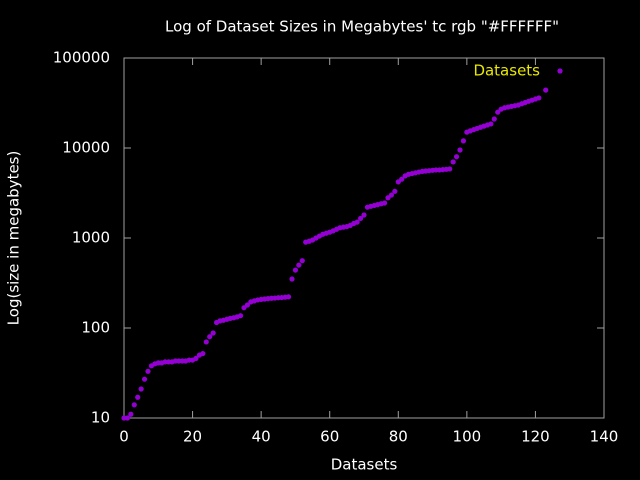 The height and width of the screenshot is (480, 640). What do you see at coordinates (535, 437) in the screenshot?
I see `x-tick-label: 120` at bounding box center [535, 437].